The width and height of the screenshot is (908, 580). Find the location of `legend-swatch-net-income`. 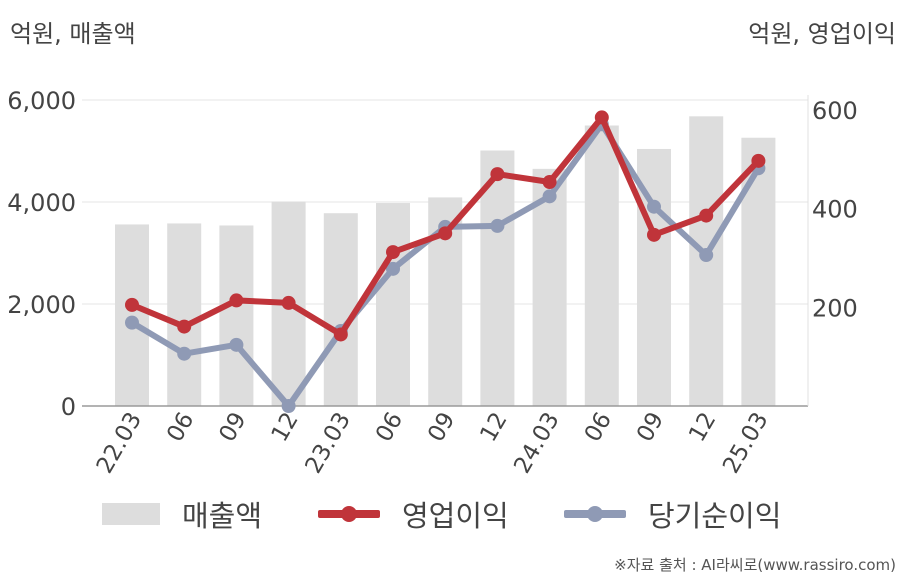

legend-swatch-net-income is located at coordinates (595, 514).